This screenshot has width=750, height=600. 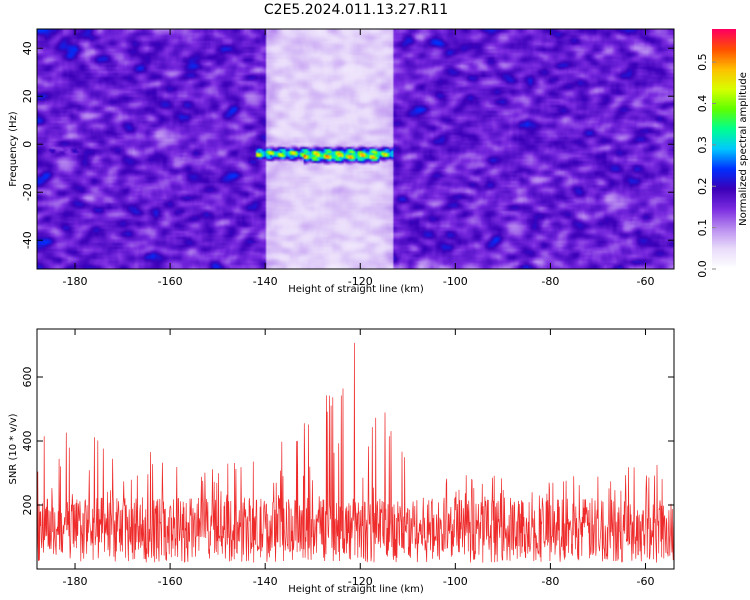 What do you see at coordinates (550, 581) in the screenshot?
I see `snr-xtick-label: -80` at bounding box center [550, 581].